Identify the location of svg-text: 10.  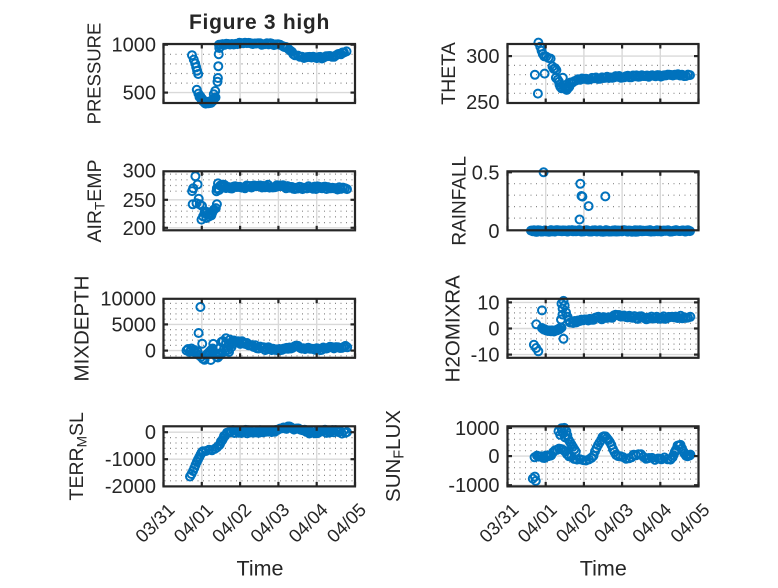
(488, 303).